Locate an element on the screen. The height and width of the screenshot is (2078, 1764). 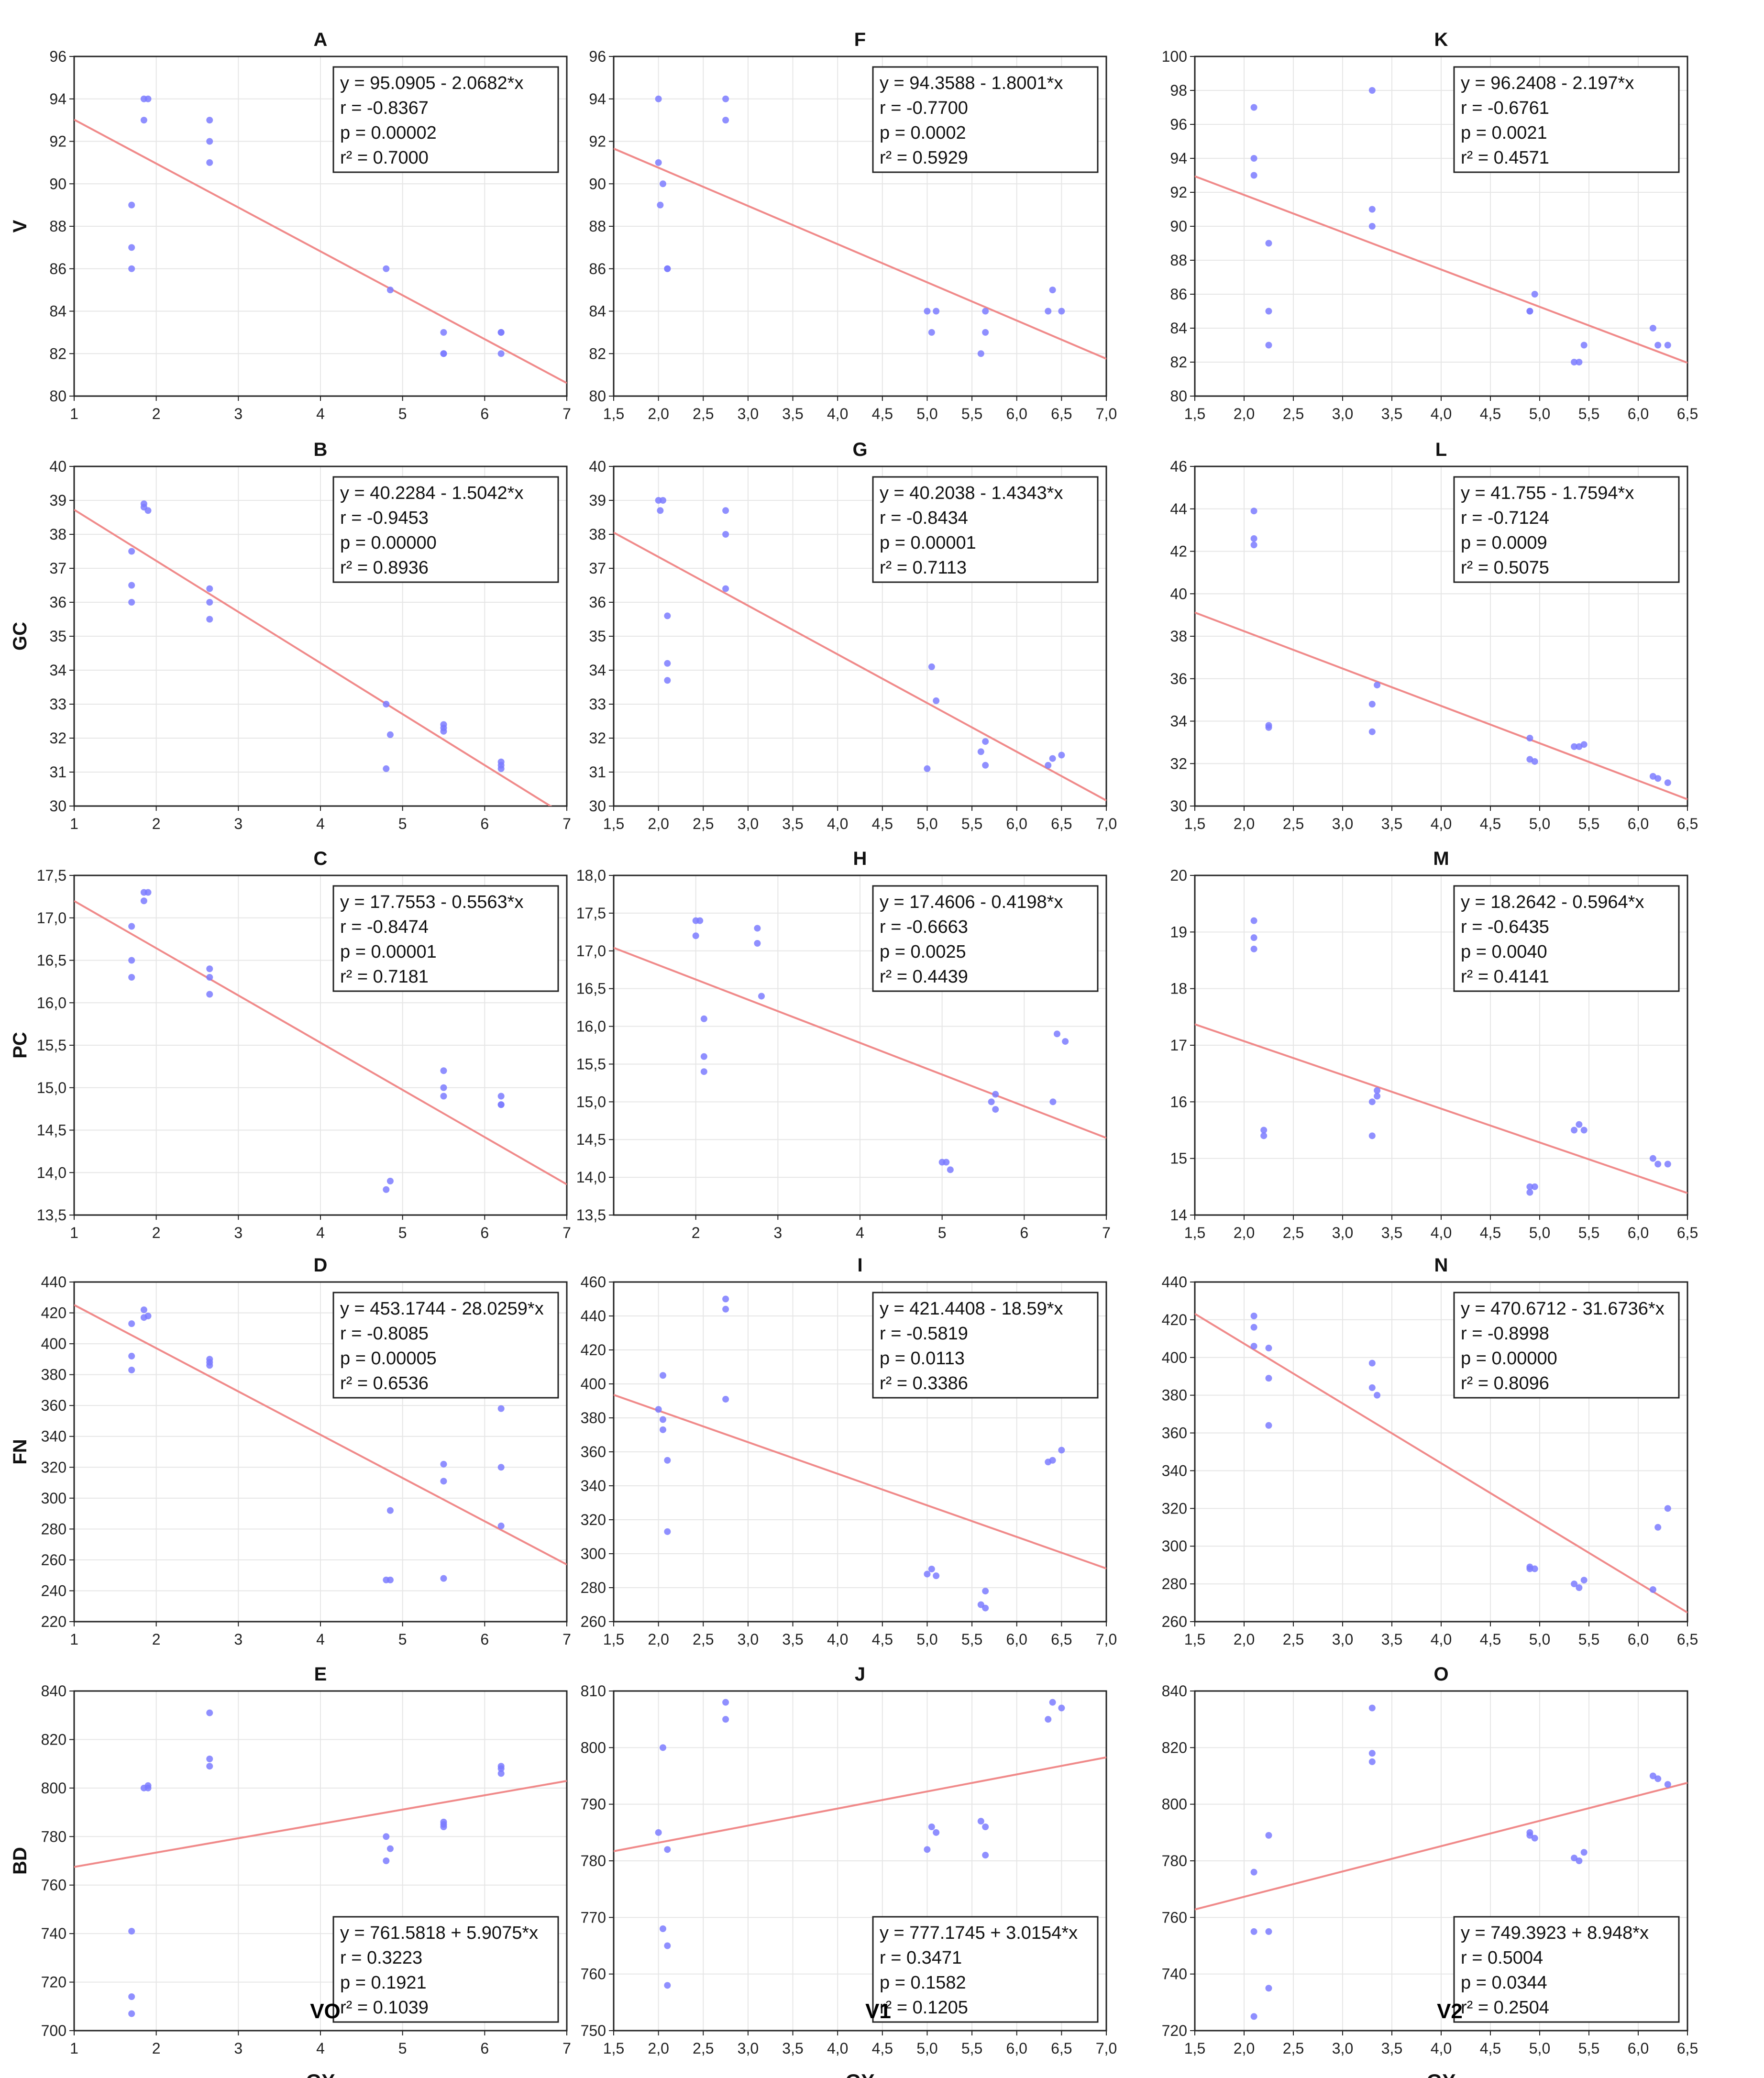
panel-title: J is located at coordinates (860, 1674).